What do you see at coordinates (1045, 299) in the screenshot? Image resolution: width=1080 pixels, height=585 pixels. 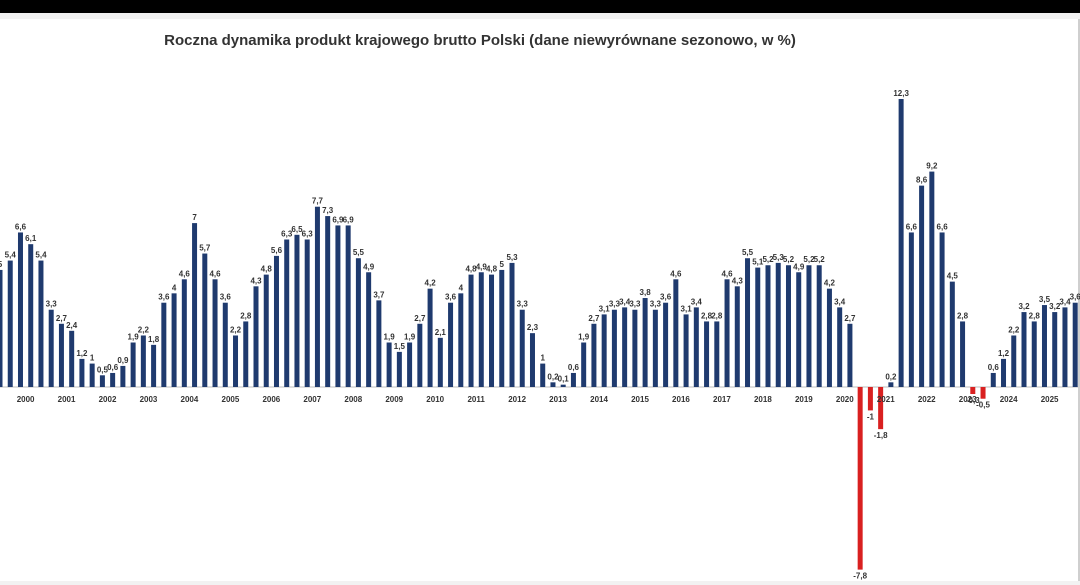 I see `value-label: 3,5` at bounding box center [1045, 299].